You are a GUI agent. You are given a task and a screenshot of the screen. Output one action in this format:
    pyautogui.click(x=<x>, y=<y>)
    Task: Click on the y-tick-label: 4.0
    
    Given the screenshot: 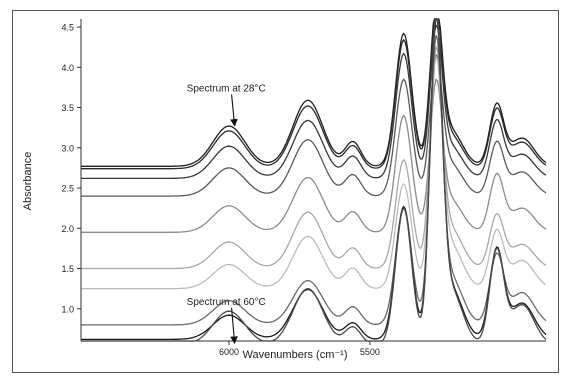 What is the action you would take?
    pyautogui.click(x=67, y=68)
    